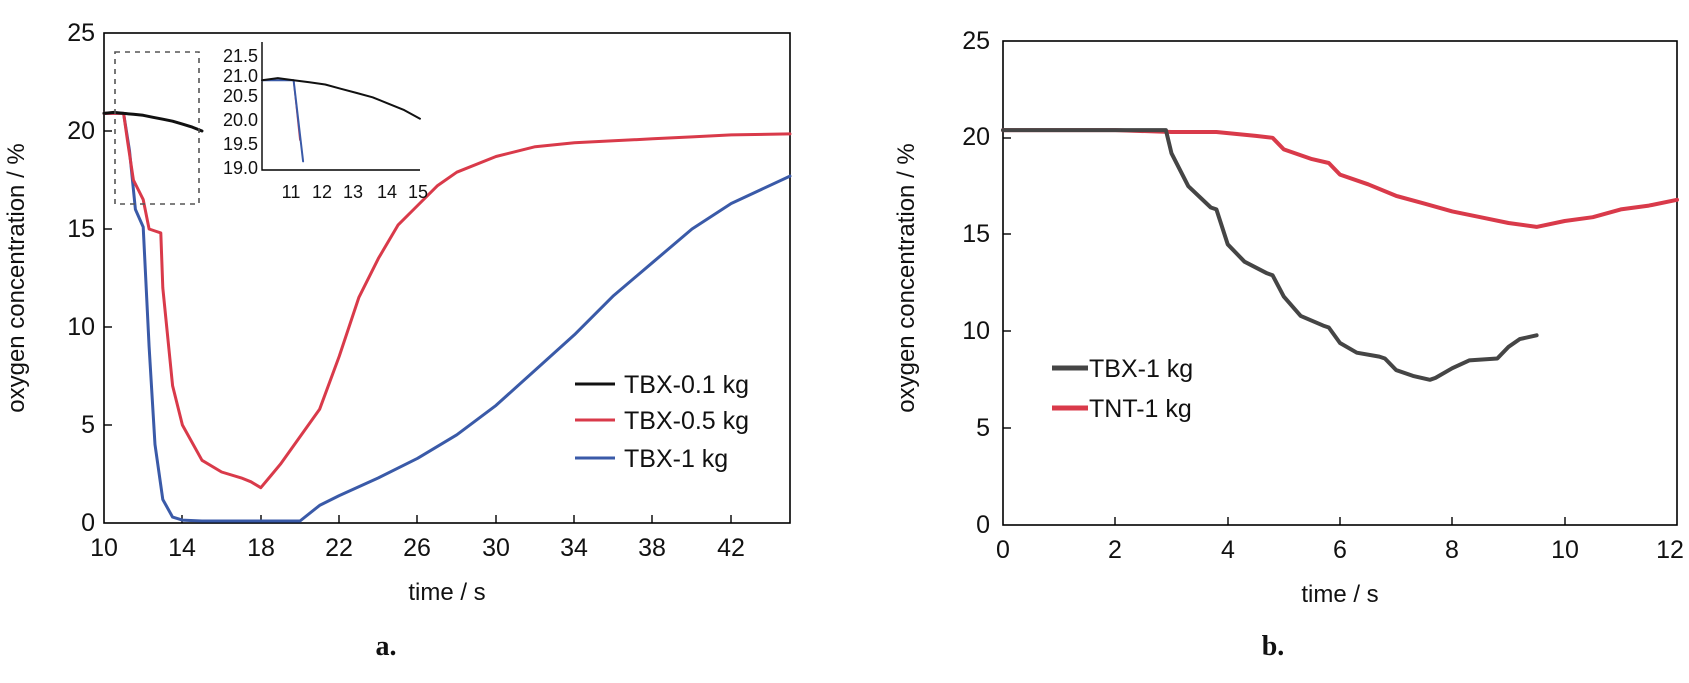 The image size is (1689, 683). Describe the element at coordinates (1141, 369) in the screenshot. I see `legend-label-tbx-1kg: TBX-1 kg` at that location.